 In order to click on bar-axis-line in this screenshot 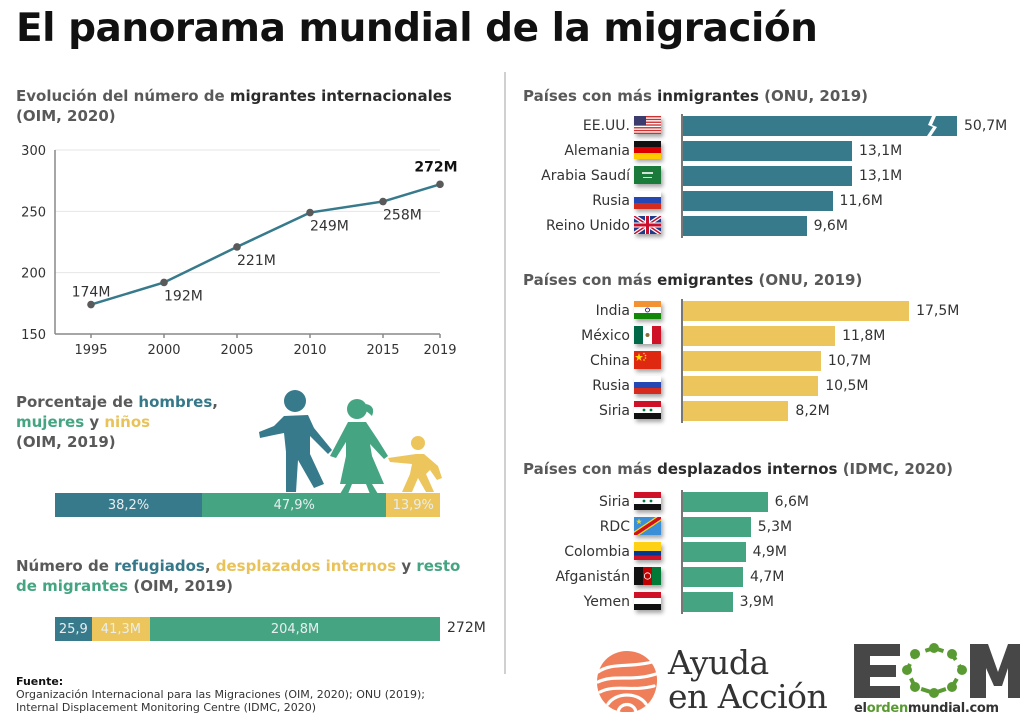, I will do `click(682, 176)`.